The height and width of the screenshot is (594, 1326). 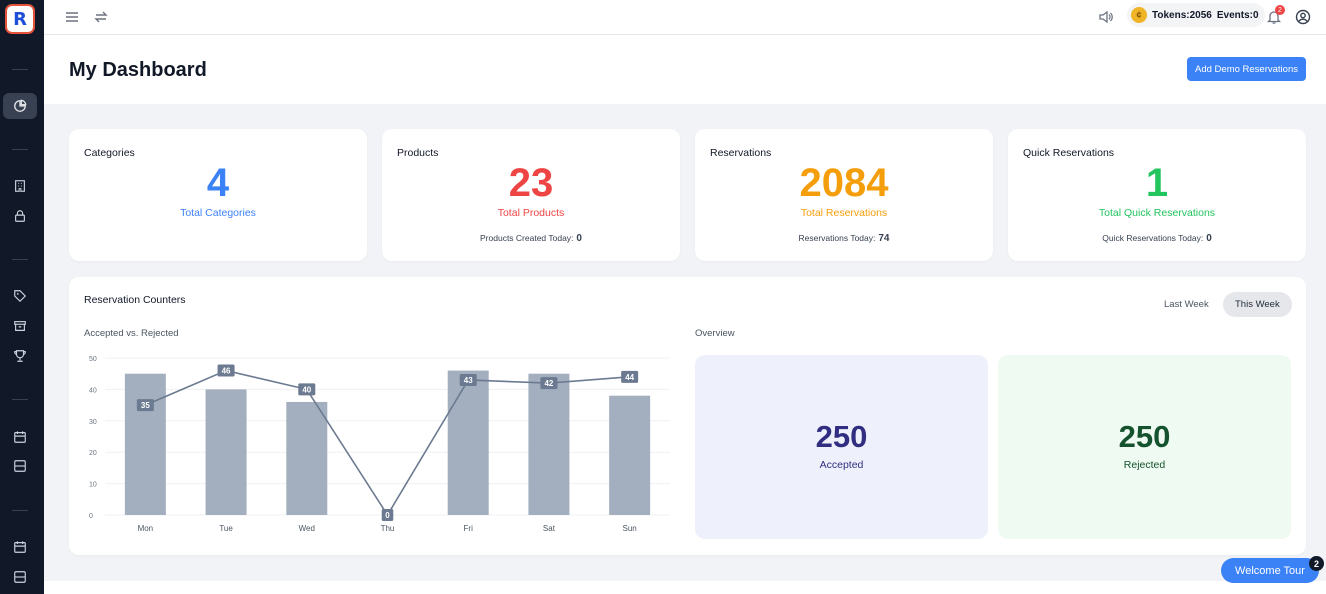 What do you see at coordinates (841, 436) in the screenshot?
I see `accepted-value: 250` at bounding box center [841, 436].